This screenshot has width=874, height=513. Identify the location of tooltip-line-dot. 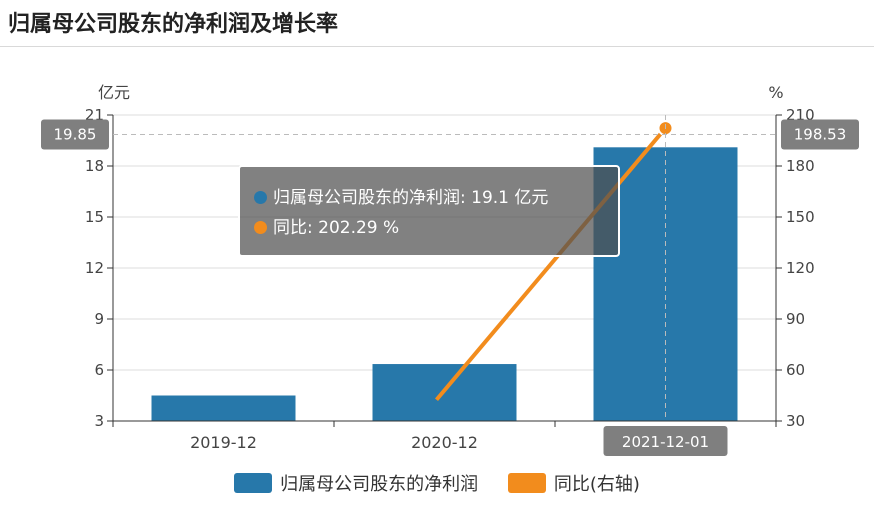
(260, 227).